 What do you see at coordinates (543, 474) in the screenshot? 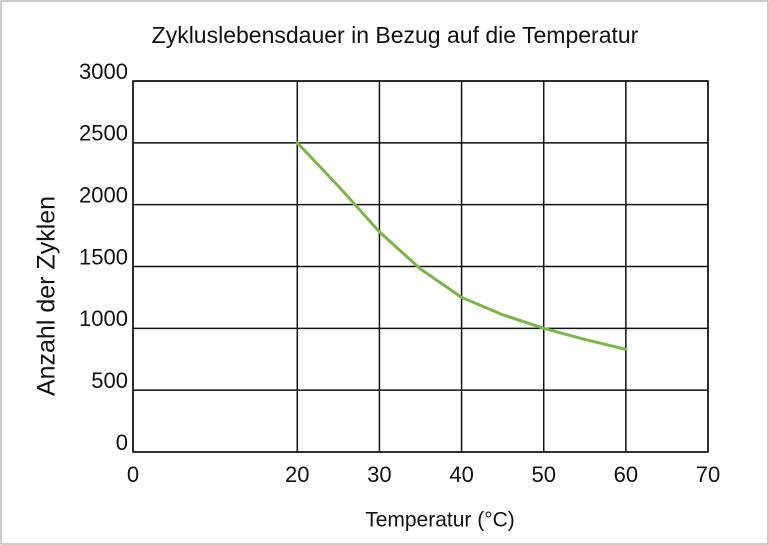
I see `x-tick-label: 50` at bounding box center [543, 474].